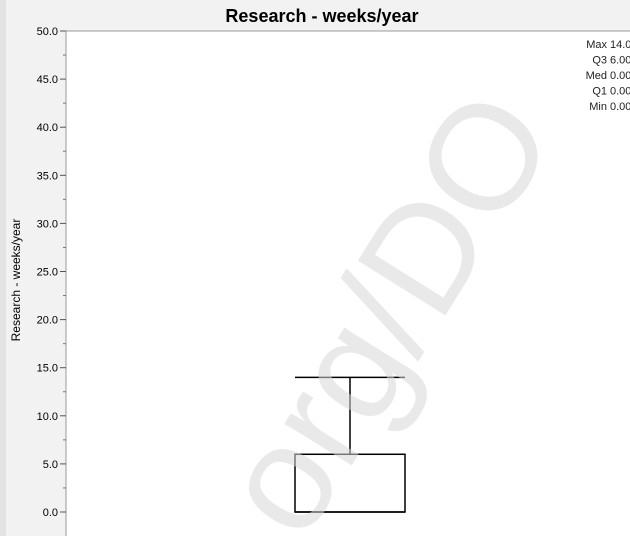  Describe the element at coordinates (598, 107) in the screenshot. I see `summary-label: Min` at that location.